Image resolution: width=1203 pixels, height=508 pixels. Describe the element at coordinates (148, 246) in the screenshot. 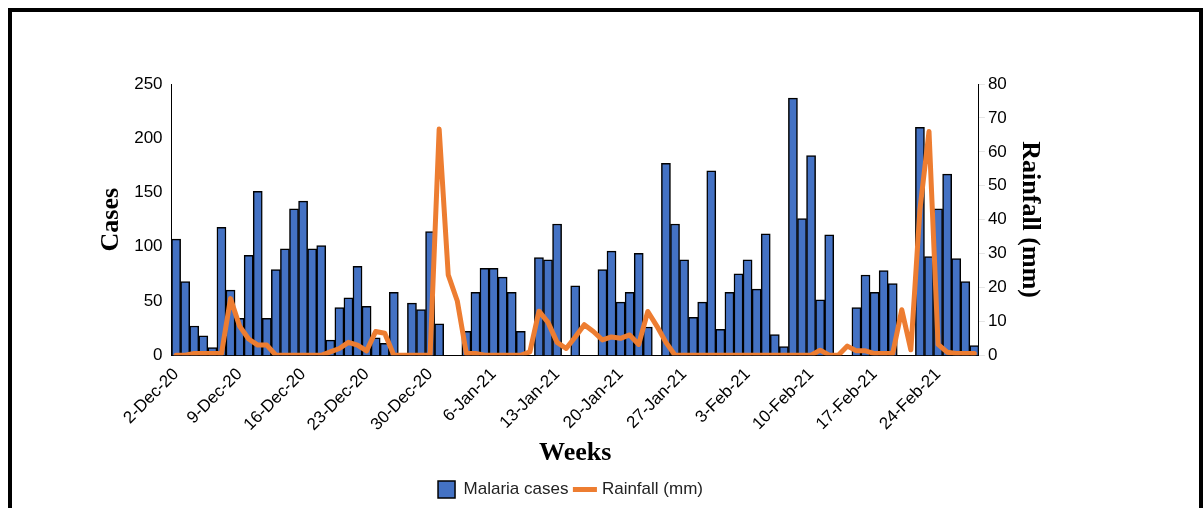

I see `y-tick-label: 100` at that location.